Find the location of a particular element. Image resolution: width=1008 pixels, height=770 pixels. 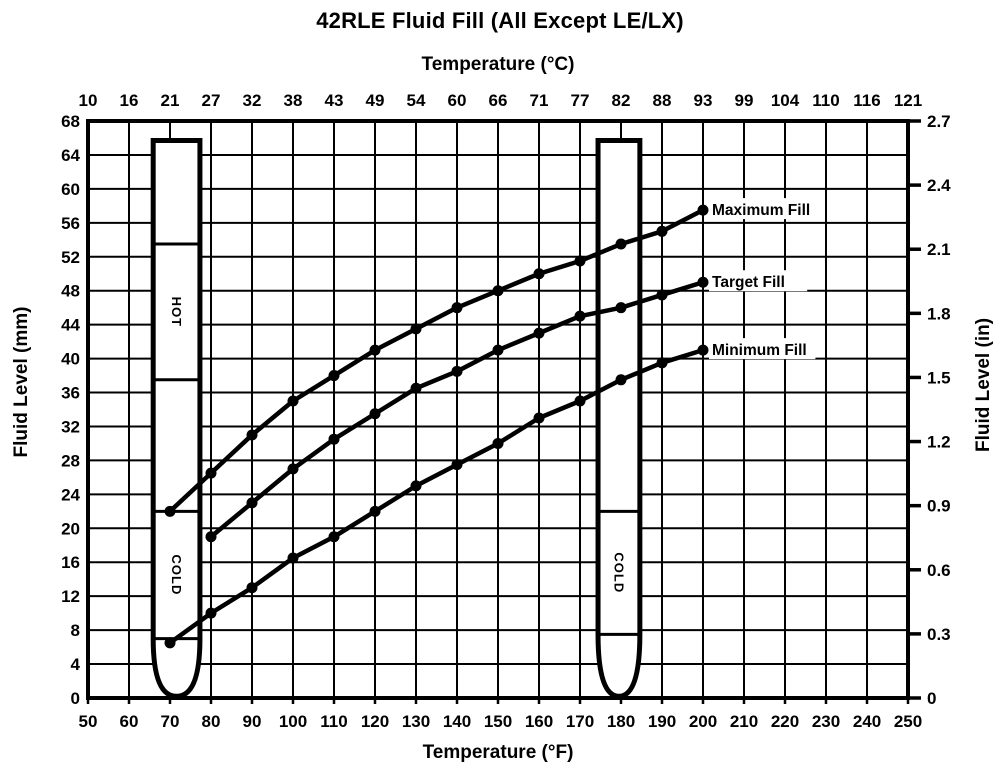

top-axis-tick-label: 32 is located at coordinates (252, 100).